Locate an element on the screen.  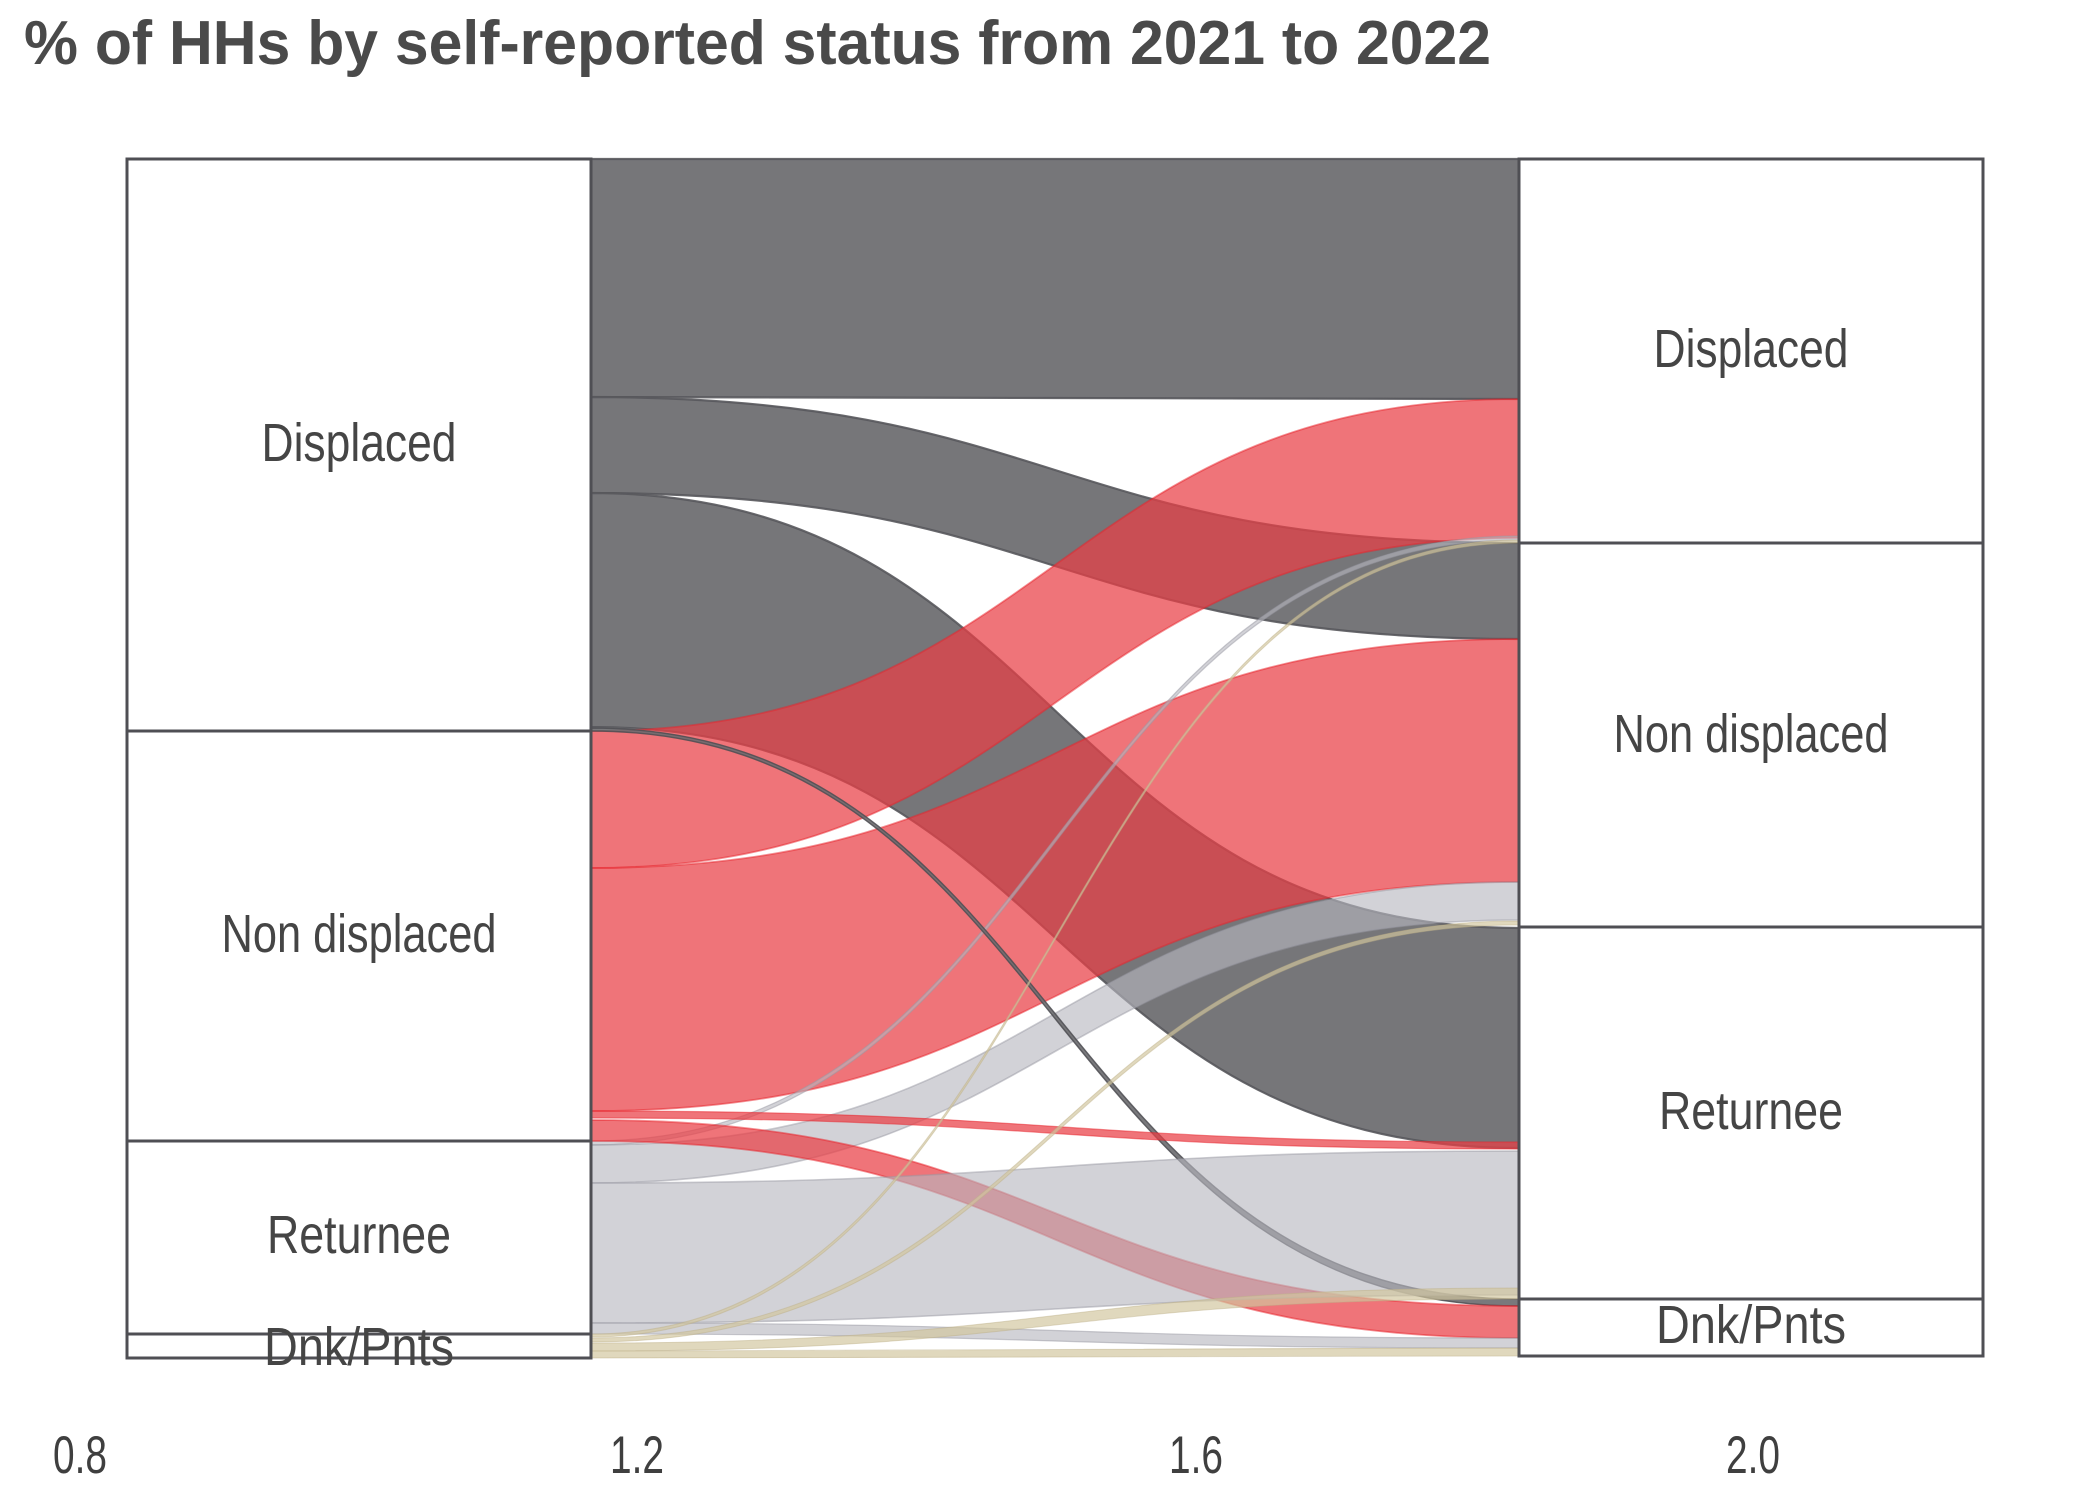
svg-text: 0.8 is located at coordinates (80, 1455).